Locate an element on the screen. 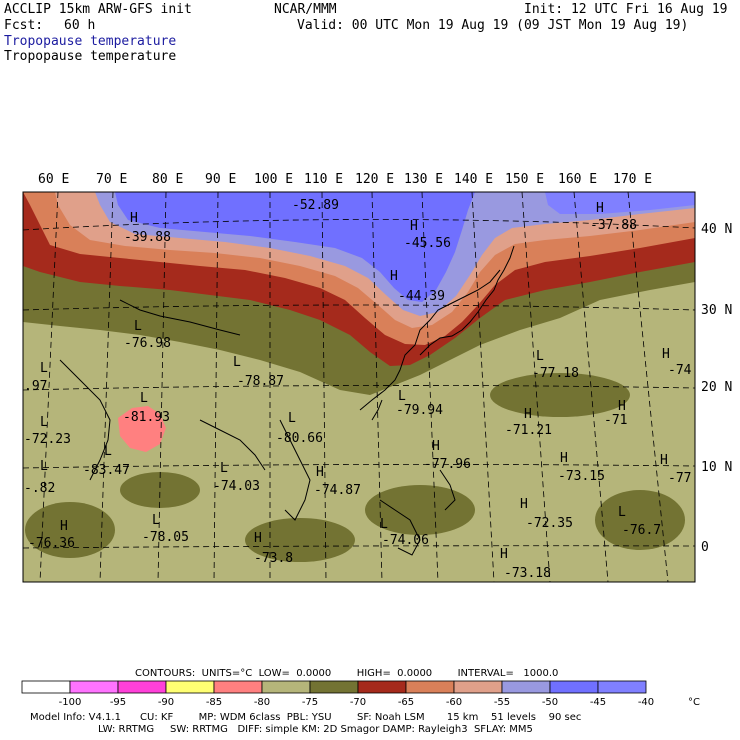 This screenshot has height=740, width=740. annotation-value: -74.03 is located at coordinates (236, 486).